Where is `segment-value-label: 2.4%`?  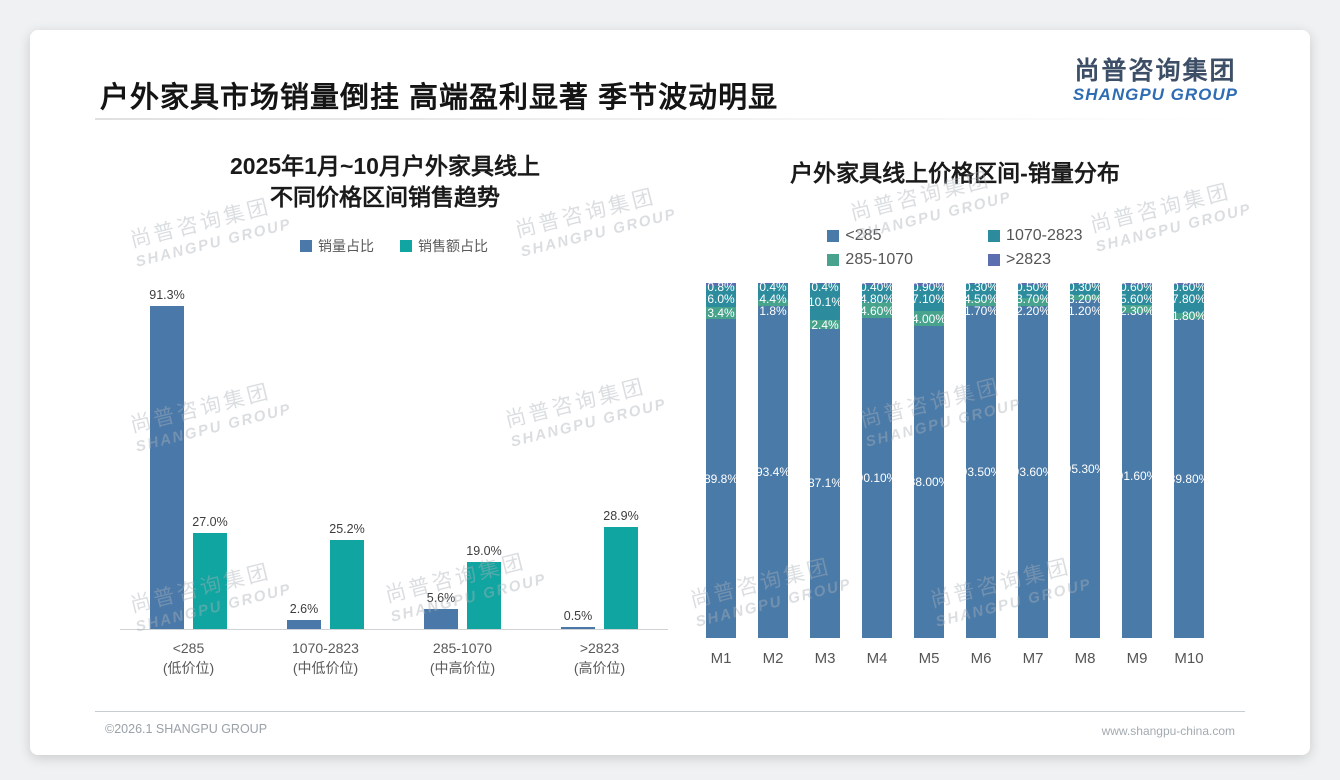 segment-value-label: 2.4% is located at coordinates (825, 324).